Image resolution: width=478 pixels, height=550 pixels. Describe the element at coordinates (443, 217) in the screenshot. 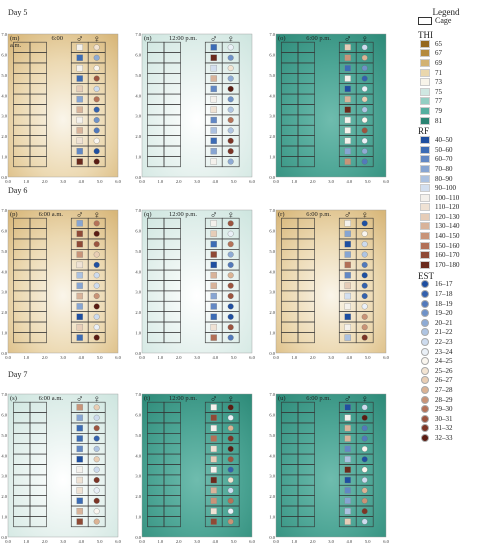

I see `legend-rf-item: 120–130` at that location.